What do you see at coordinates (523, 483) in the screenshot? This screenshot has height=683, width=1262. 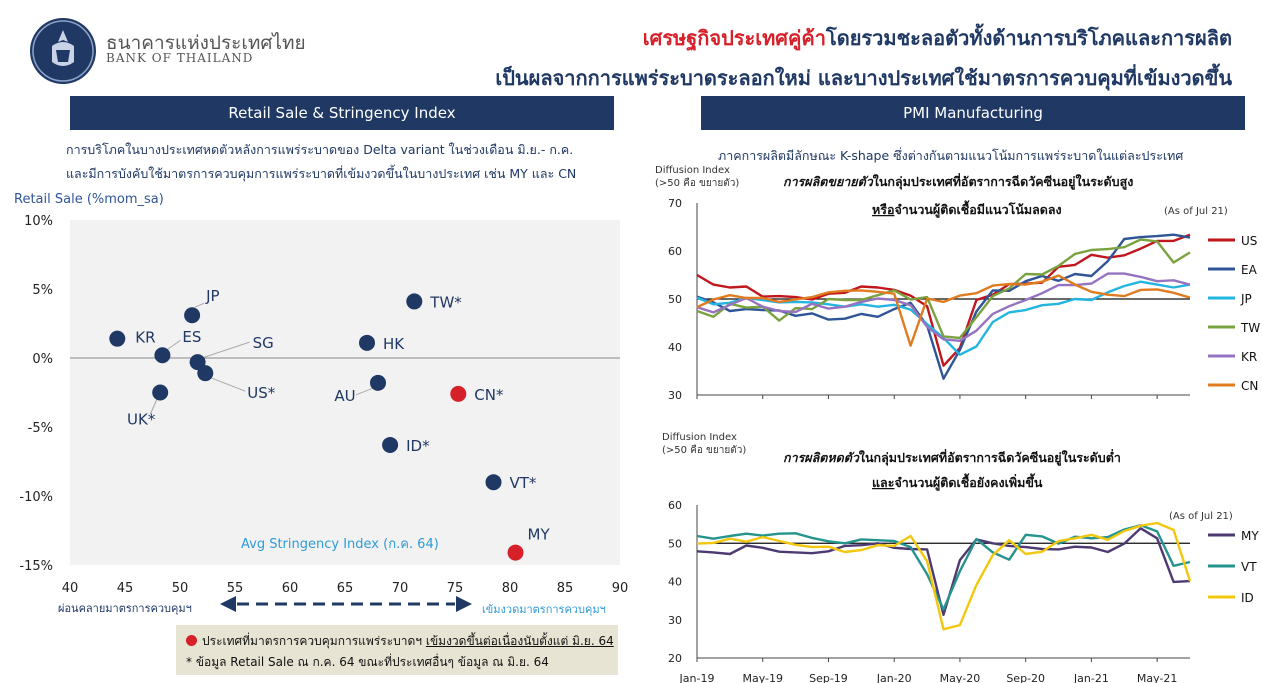 I see `scatter-label-vt: VT*` at bounding box center [523, 483].